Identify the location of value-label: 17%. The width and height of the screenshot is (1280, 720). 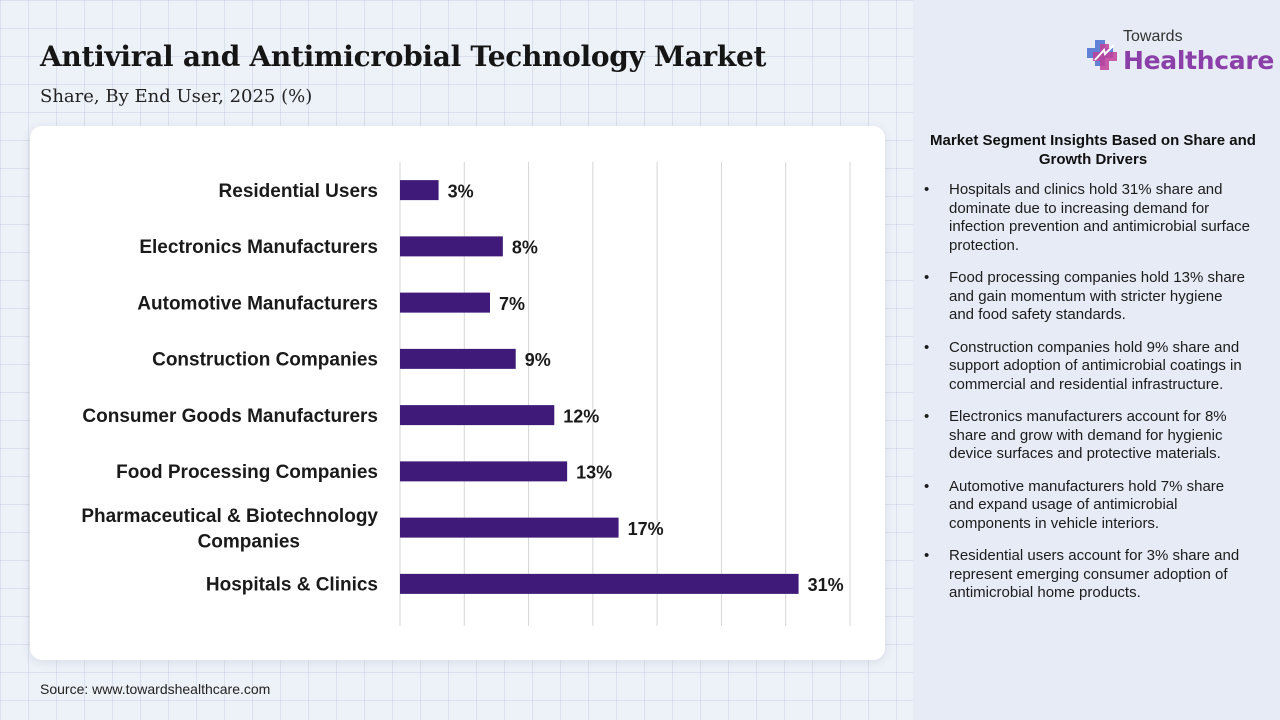
(646, 529).